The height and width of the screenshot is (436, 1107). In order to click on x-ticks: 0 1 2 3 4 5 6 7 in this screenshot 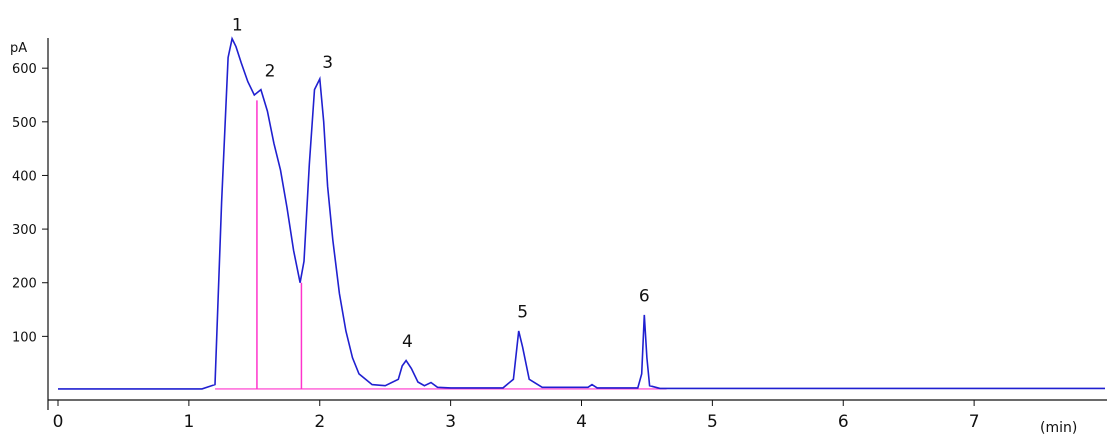, I will do `click(516, 416)`.